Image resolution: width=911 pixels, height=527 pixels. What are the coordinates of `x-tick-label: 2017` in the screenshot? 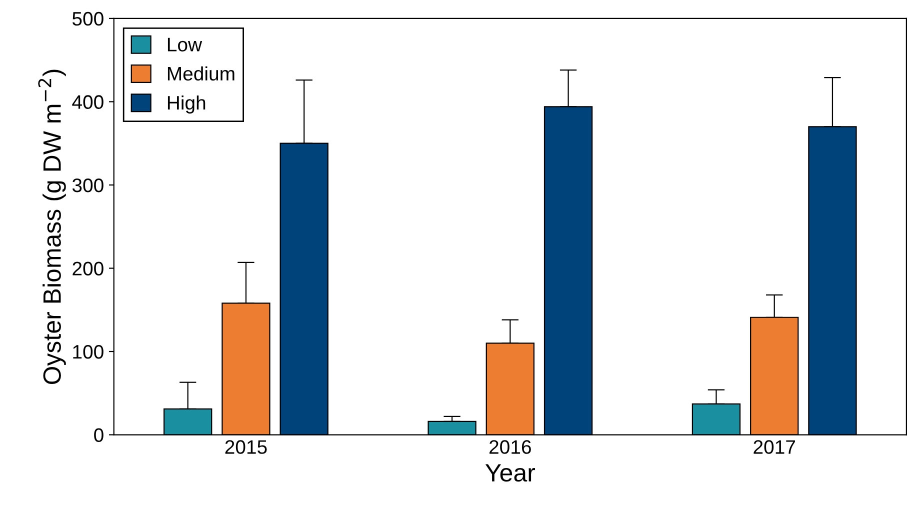 It's located at (775, 447).